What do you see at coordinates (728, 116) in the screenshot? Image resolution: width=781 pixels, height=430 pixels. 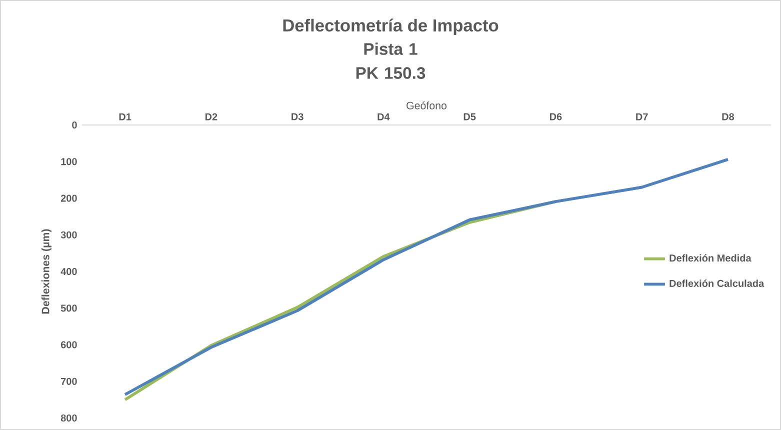 I see `x-tick-label: D8` at bounding box center [728, 116].